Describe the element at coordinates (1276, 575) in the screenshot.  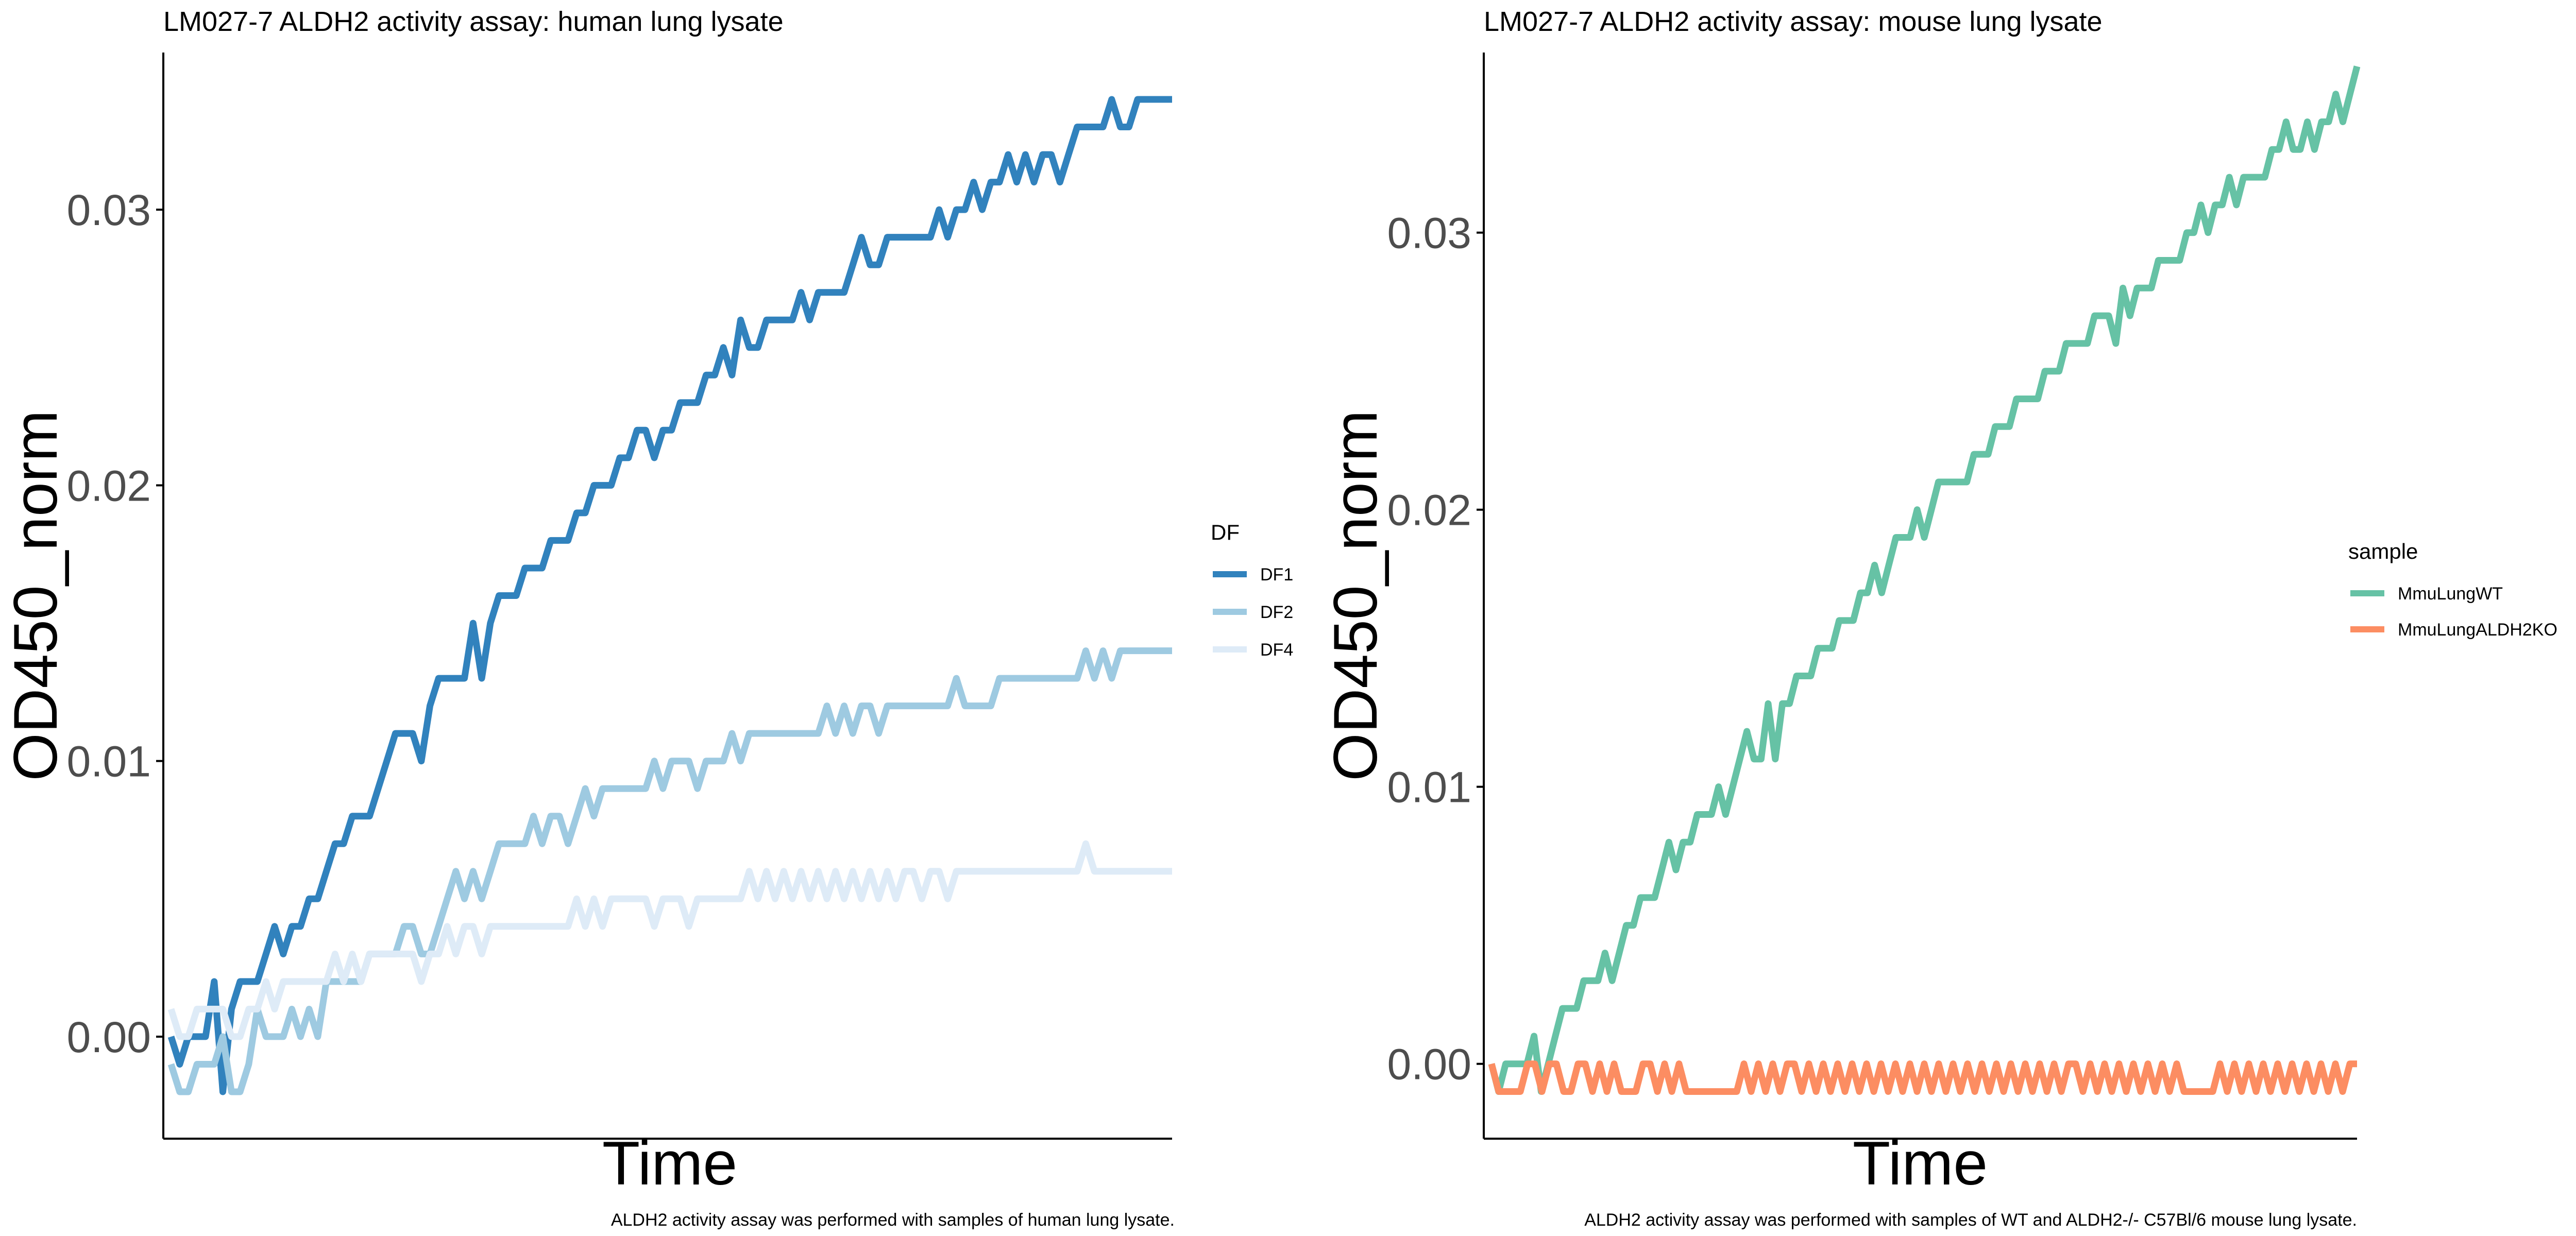
I see `legend-label-DF1: DF1` at that location.